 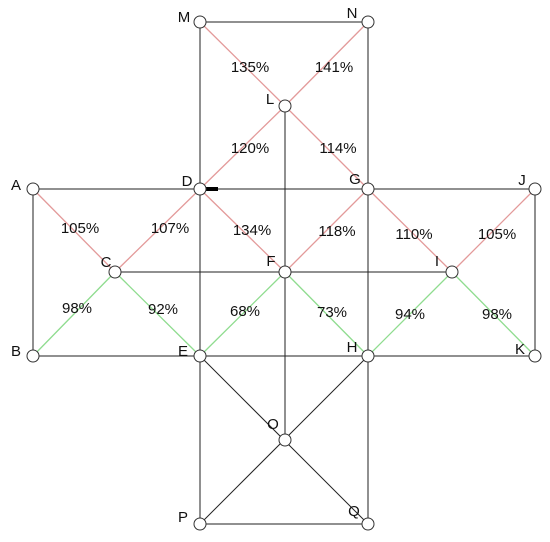 What do you see at coordinates (163, 309) in the screenshot?
I see `edge-label: 92%` at bounding box center [163, 309].